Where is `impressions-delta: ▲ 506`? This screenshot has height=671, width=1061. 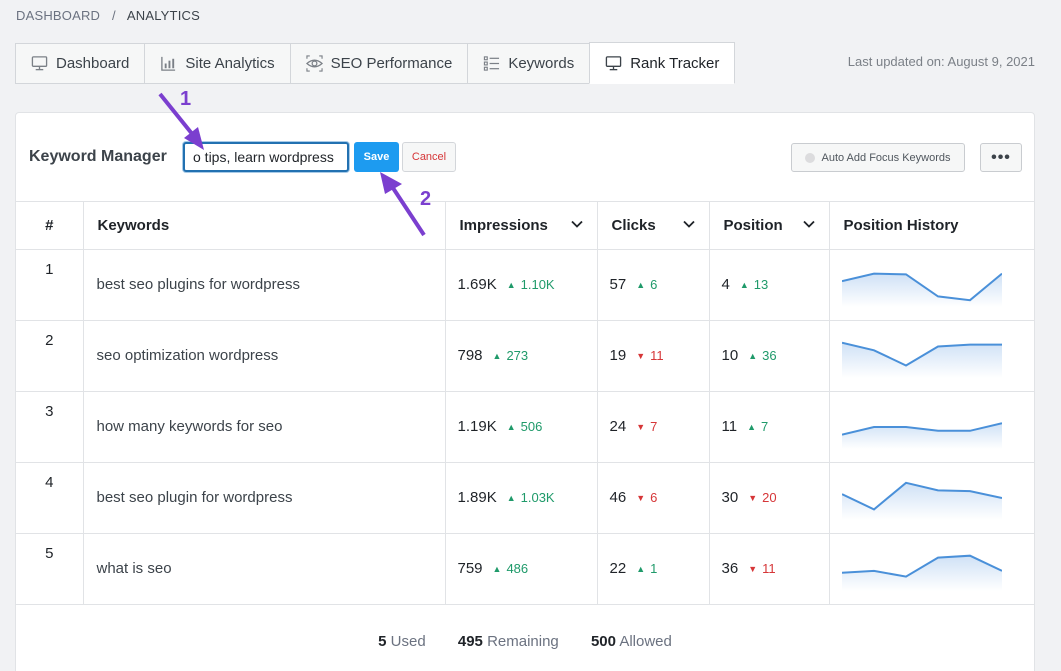
impressions-delta: ▲ 506 is located at coordinates (525, 426).